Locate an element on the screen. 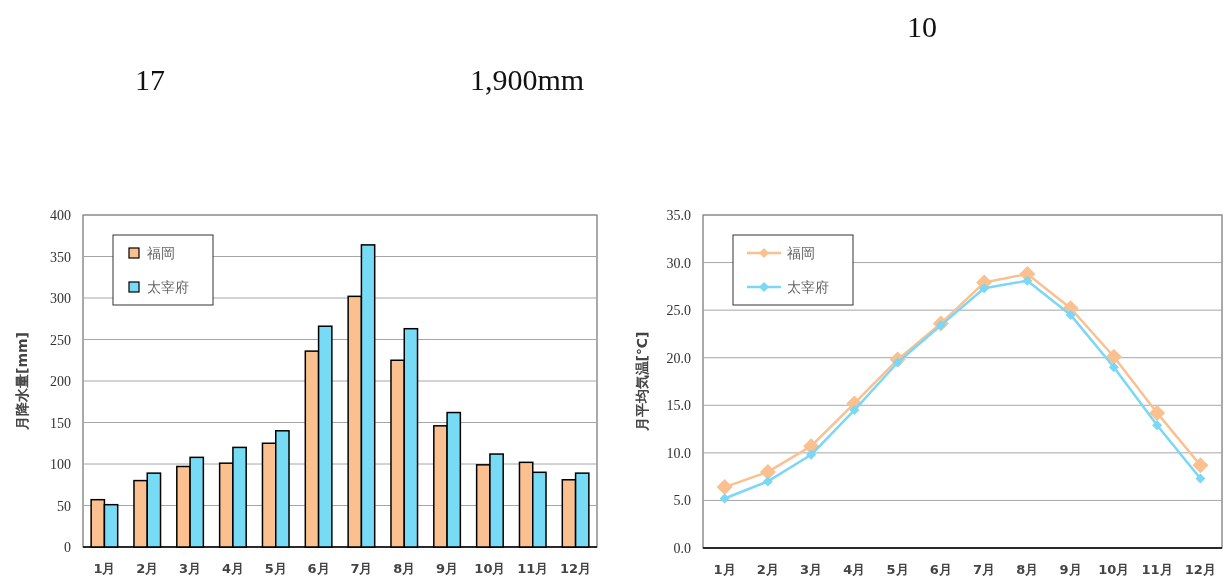 Image resolution: width=1228 pixels, height=583 pixels. y-tick-label: 200 is located at coordinates (60, 381).